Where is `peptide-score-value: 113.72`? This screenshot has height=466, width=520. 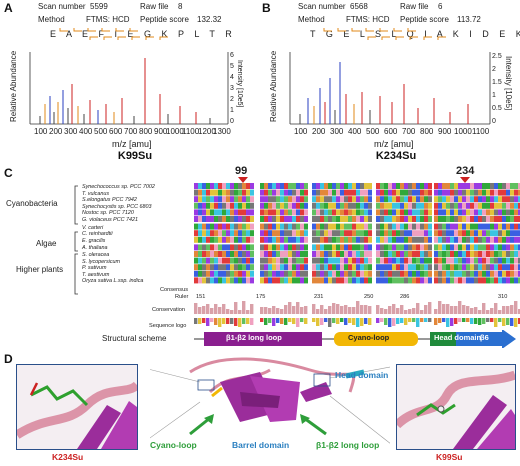 peptide-score-value: 113.72 is located at coordinates (469, 19).